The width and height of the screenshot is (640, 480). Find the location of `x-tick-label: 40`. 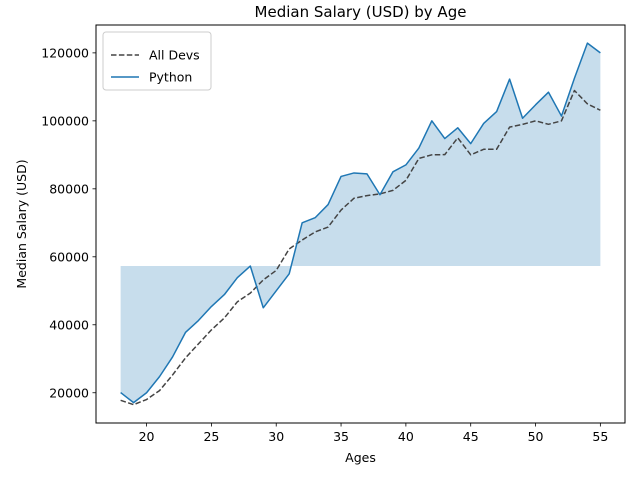

x-tick-label: 40 is located at coordinates (406, 436).